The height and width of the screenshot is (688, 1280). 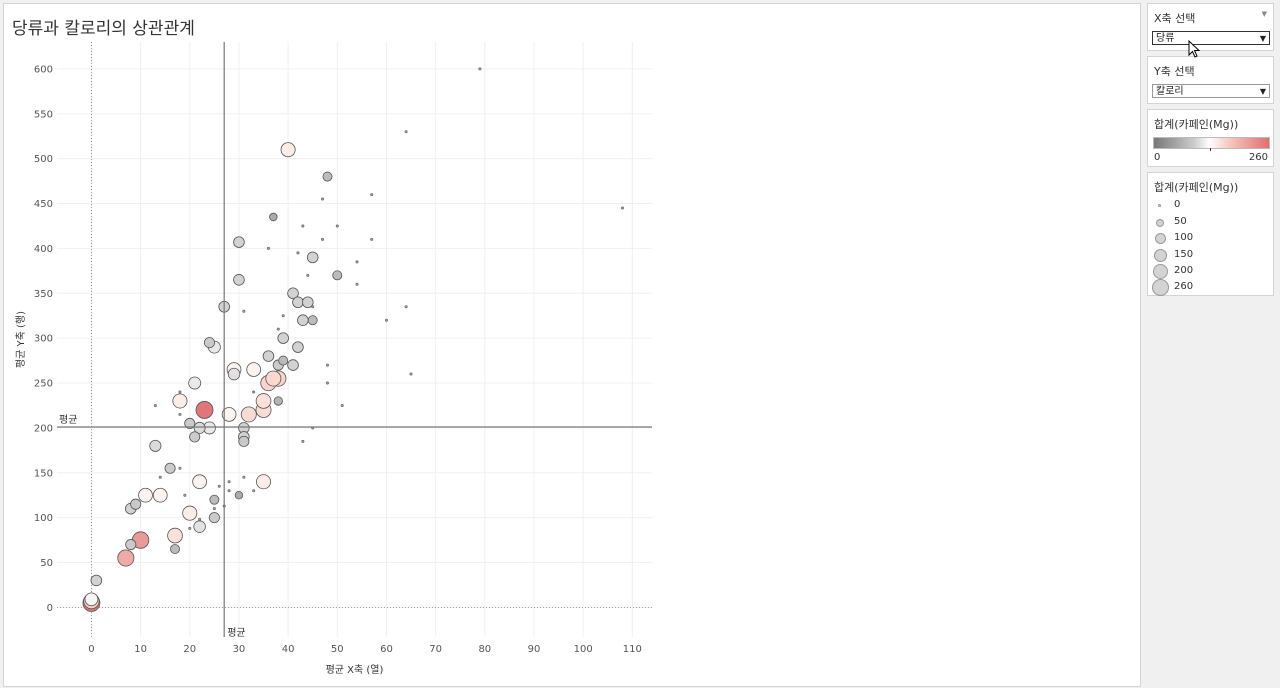 What do you see at coordinates (1208, 223) in the screenshot?
I see `size-legend-item: 50` at bounding box center [1208, 223].